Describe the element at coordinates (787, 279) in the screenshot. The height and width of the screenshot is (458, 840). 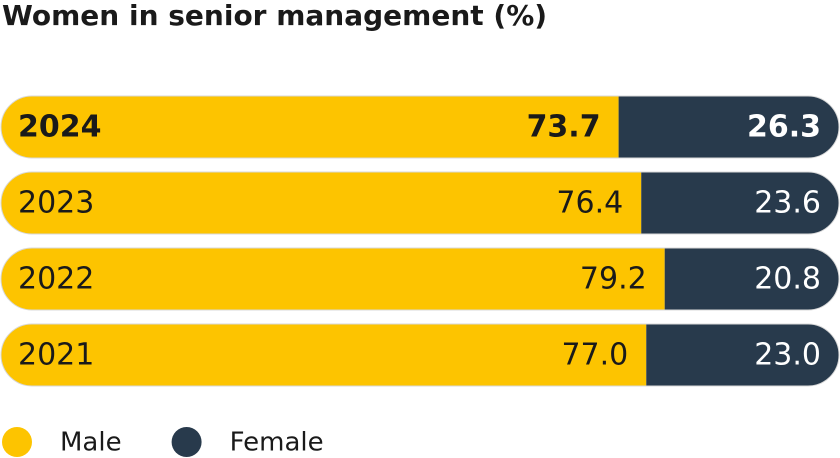
I see `value-label: 20.8` at that location.